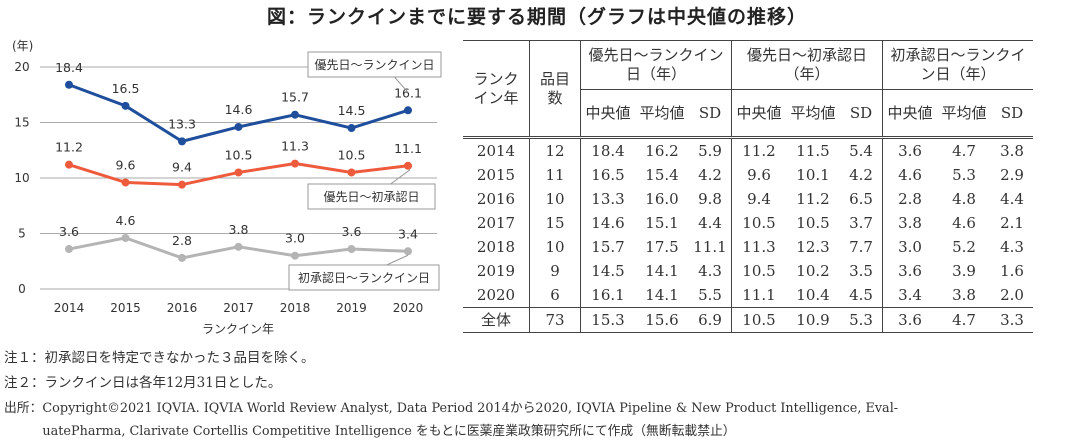 This screenshot has width=1074, height=446. I want to click on table-cell: 全体, so click(496, 320).